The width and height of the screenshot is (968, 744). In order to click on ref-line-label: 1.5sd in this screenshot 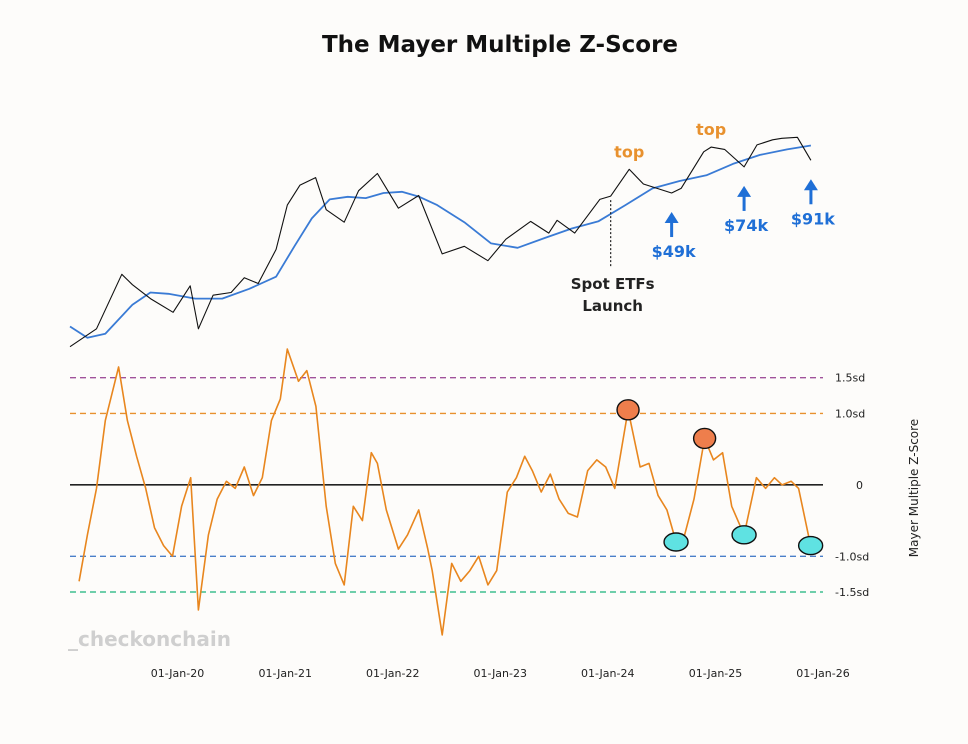, I will do `click(850, 378)`.